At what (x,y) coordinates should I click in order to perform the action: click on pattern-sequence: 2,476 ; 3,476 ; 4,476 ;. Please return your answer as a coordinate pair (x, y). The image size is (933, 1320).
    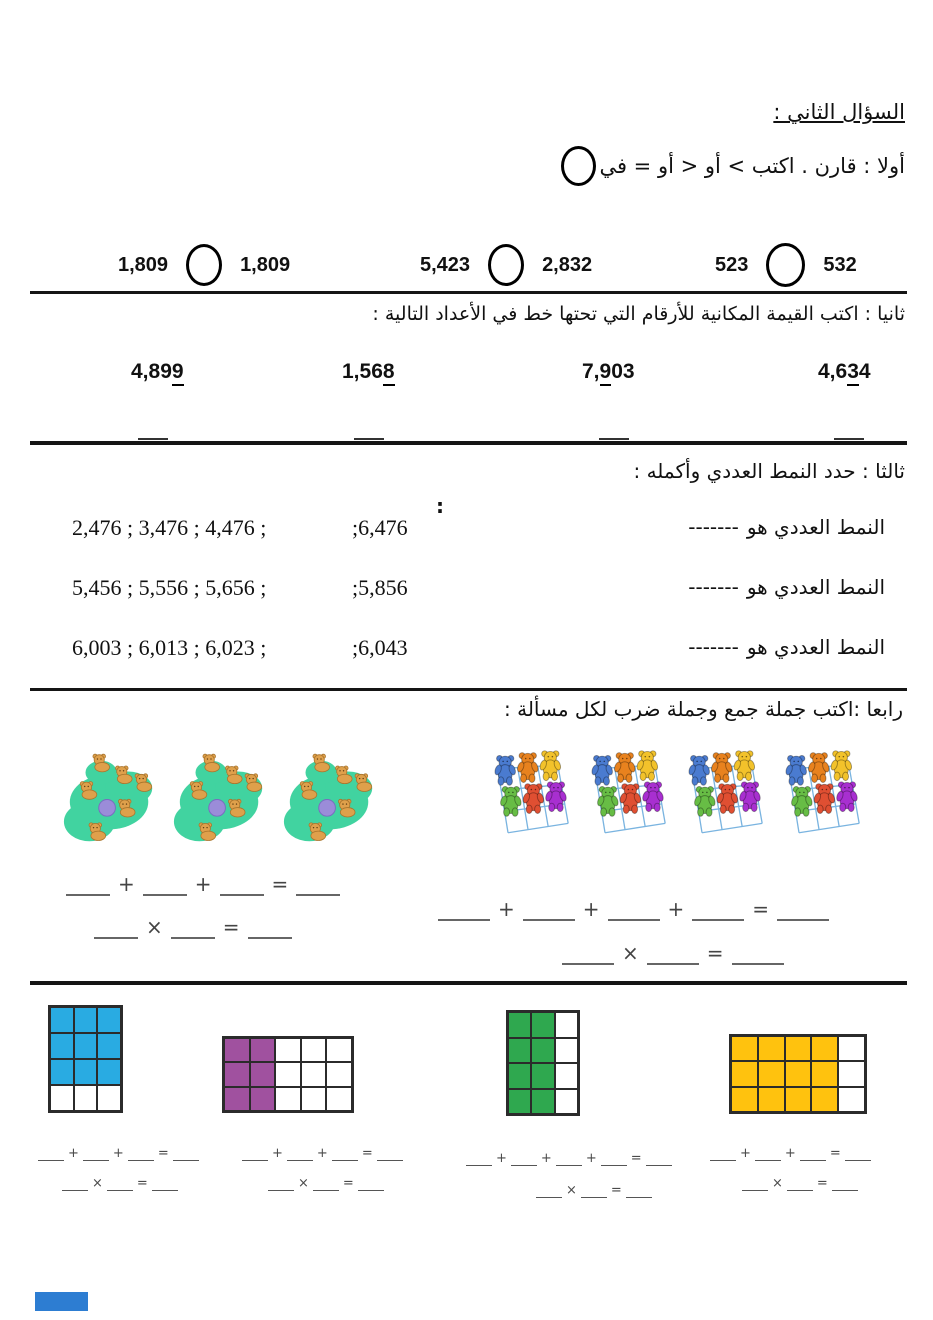
    Looking at the image, I should click on (169, 527).